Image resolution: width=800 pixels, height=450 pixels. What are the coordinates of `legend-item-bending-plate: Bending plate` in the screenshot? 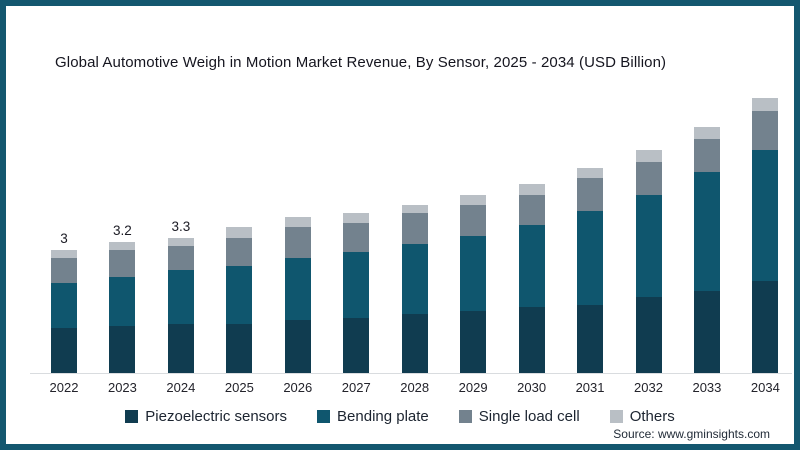 It's located at (373, 416).